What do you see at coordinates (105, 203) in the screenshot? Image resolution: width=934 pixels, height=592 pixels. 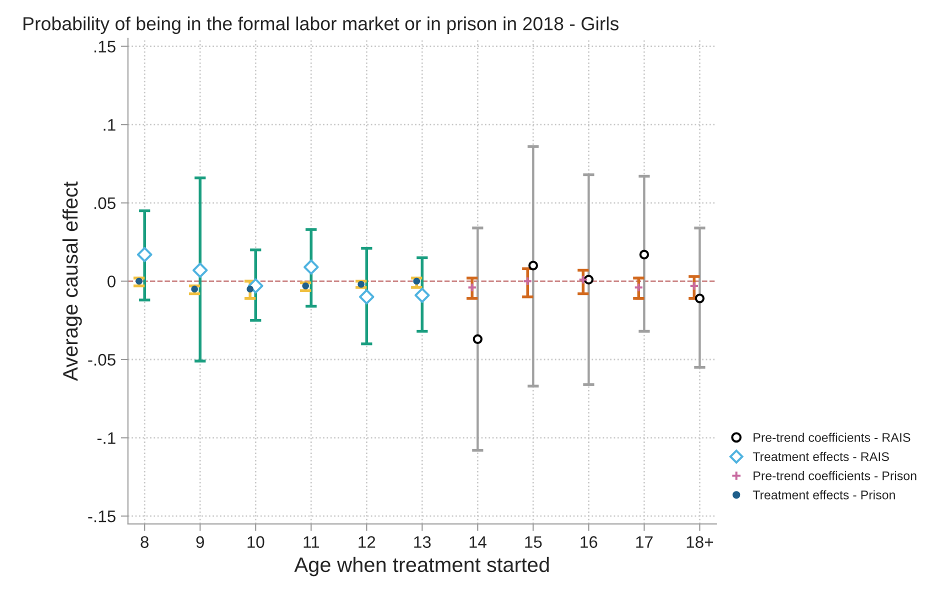 I see `y-tick-label: .05` at bounding box center [105, 203].